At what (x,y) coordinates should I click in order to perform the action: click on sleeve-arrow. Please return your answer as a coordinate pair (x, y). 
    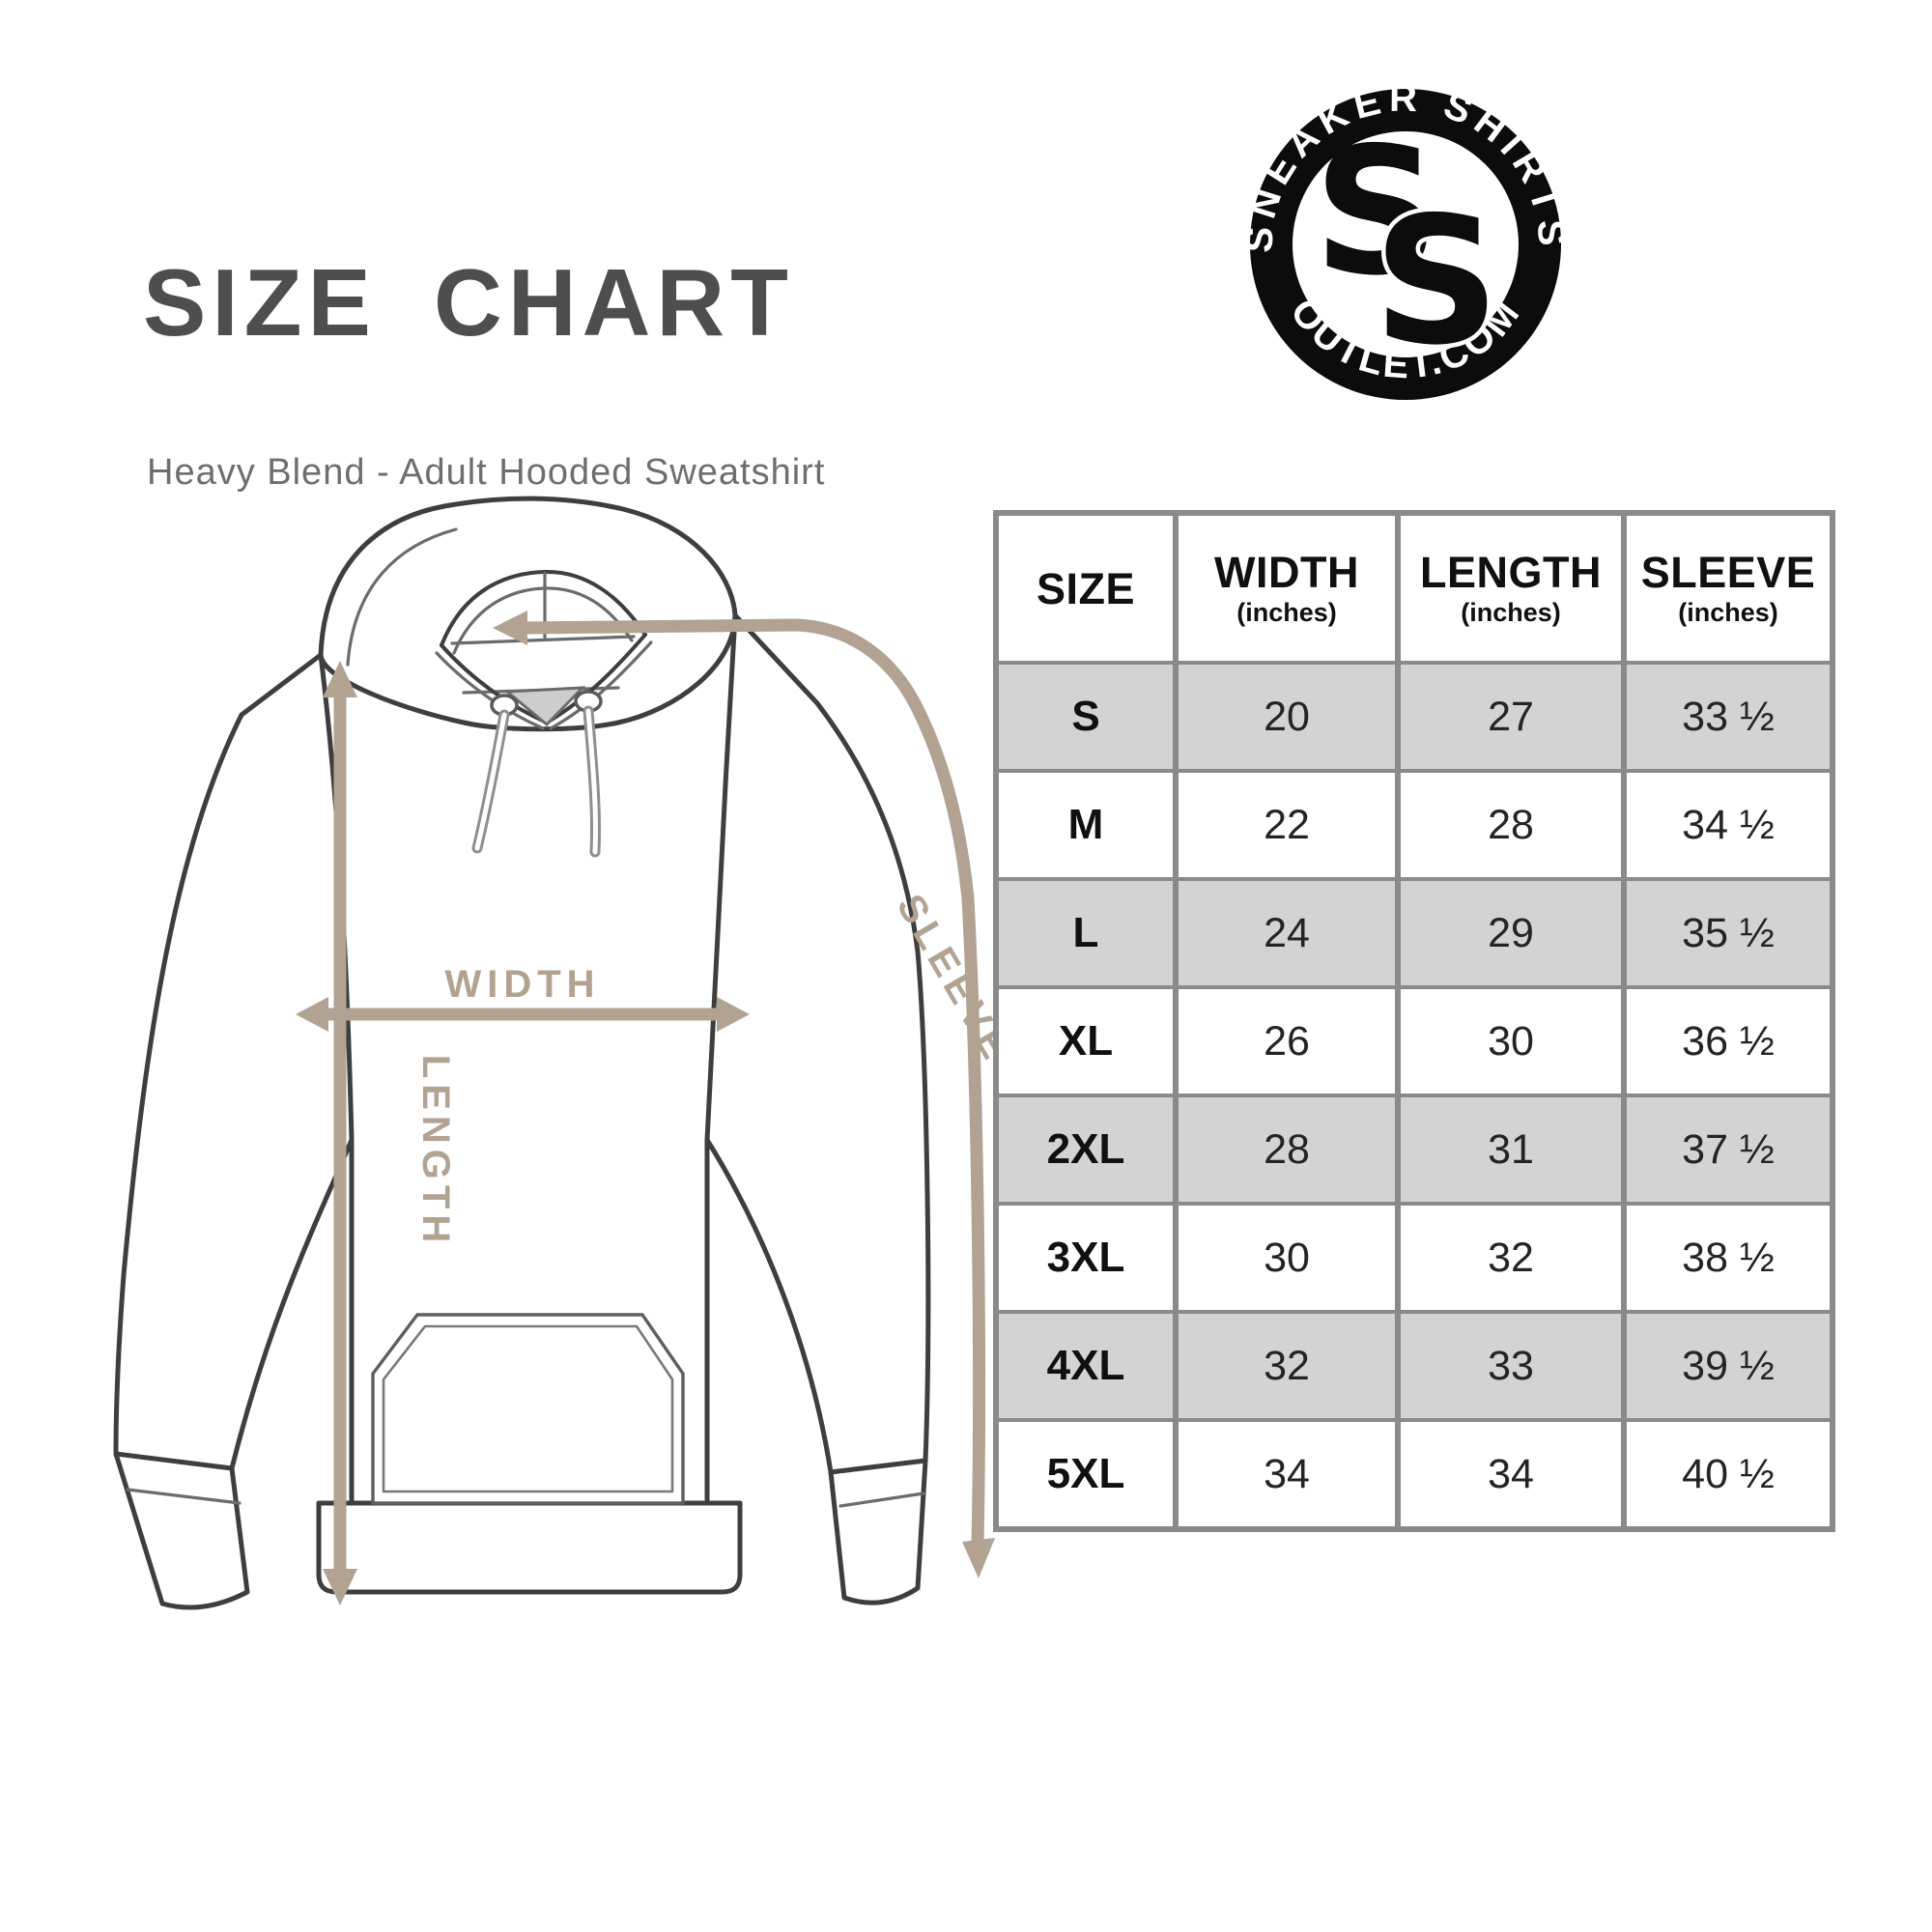
    Looking at the image, I should click on (744, 1094).